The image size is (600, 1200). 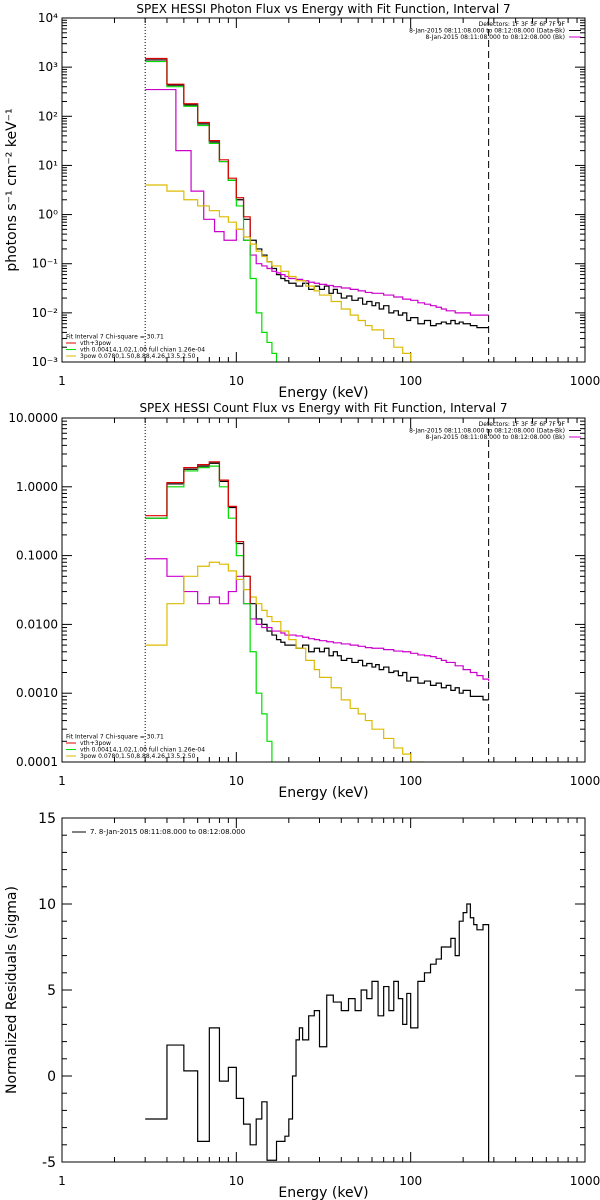 I want to click on y-axis-label: photons s⁻¹ cm⁻² keV⁻¹, so click(x=12, y=189).